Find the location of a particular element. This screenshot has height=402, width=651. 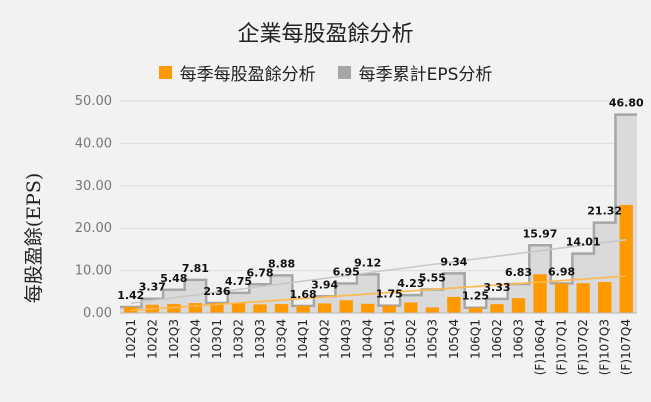

cumulative-data-label: 1.75 is located at coordinates (389, 294).